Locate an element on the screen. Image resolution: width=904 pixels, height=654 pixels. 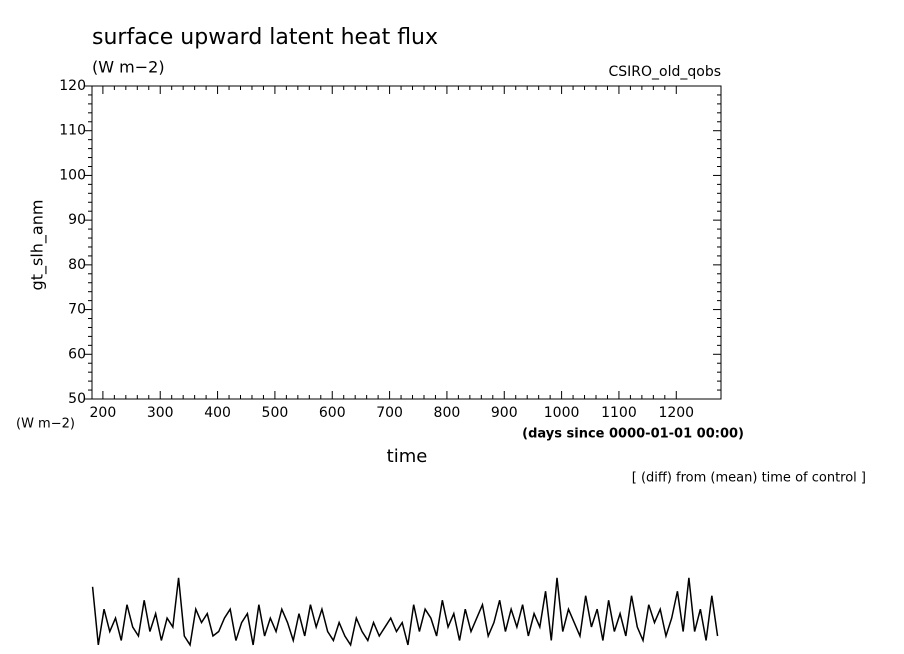
x-tick-label: 900 is located at coordinates (504, 413).